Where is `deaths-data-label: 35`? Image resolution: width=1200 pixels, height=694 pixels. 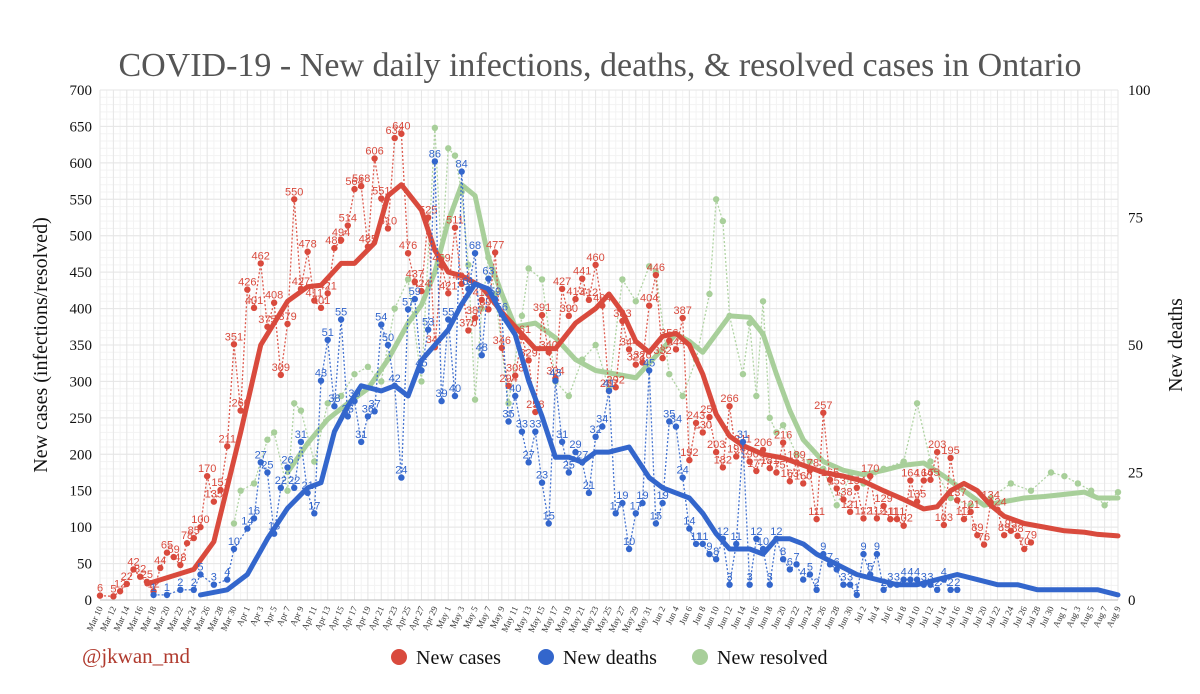 deaths-data-label: 35 is located at coordinates (508, 415).